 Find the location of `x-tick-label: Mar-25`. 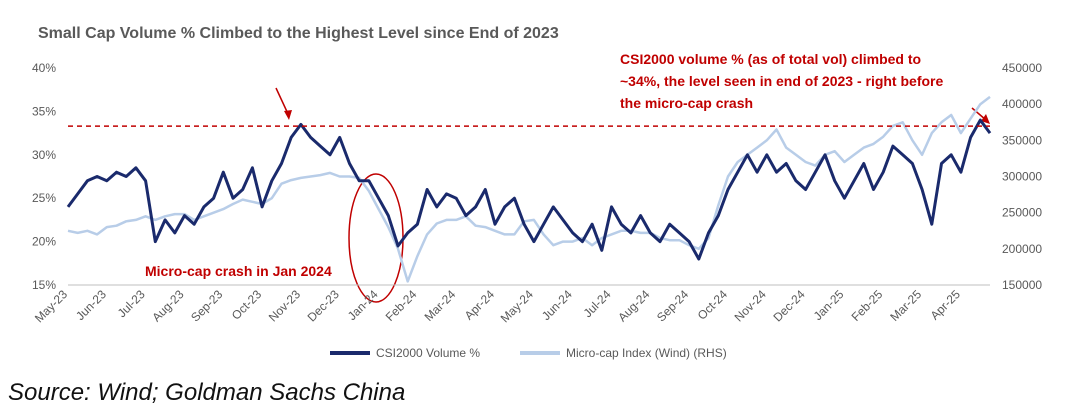

x-tick-label: Mar-25 is located at coordinates (905, 305).